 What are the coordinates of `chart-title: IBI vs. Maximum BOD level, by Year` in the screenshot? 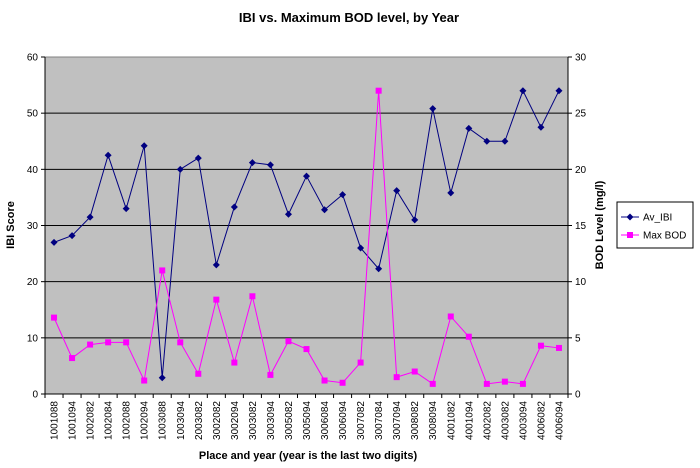 It's located at (349, 17).